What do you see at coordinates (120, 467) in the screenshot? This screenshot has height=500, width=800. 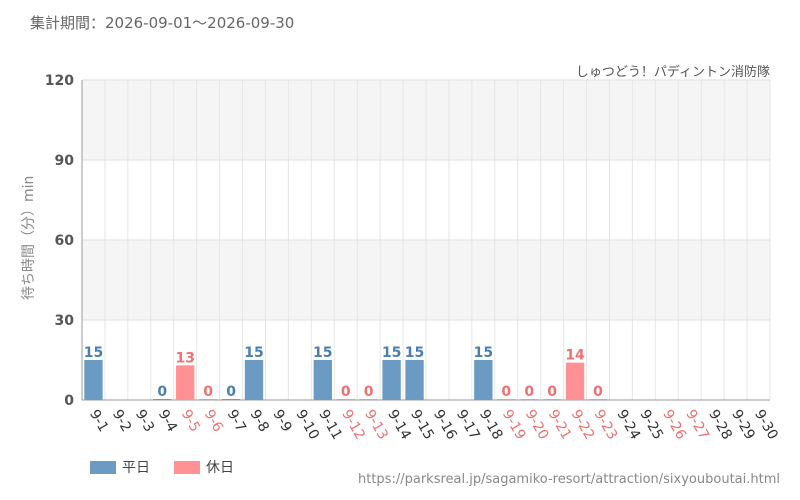 I see `legend-weekday: 平日` at bounding box center [120, 467].